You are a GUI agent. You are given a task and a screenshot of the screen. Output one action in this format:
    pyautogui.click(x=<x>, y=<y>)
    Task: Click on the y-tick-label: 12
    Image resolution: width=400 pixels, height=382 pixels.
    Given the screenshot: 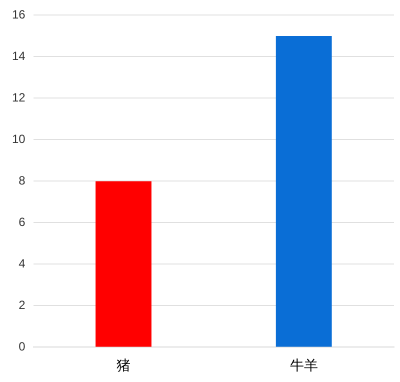 What is the action you would take?
    pyautogui.click(x=19, y=97)
    